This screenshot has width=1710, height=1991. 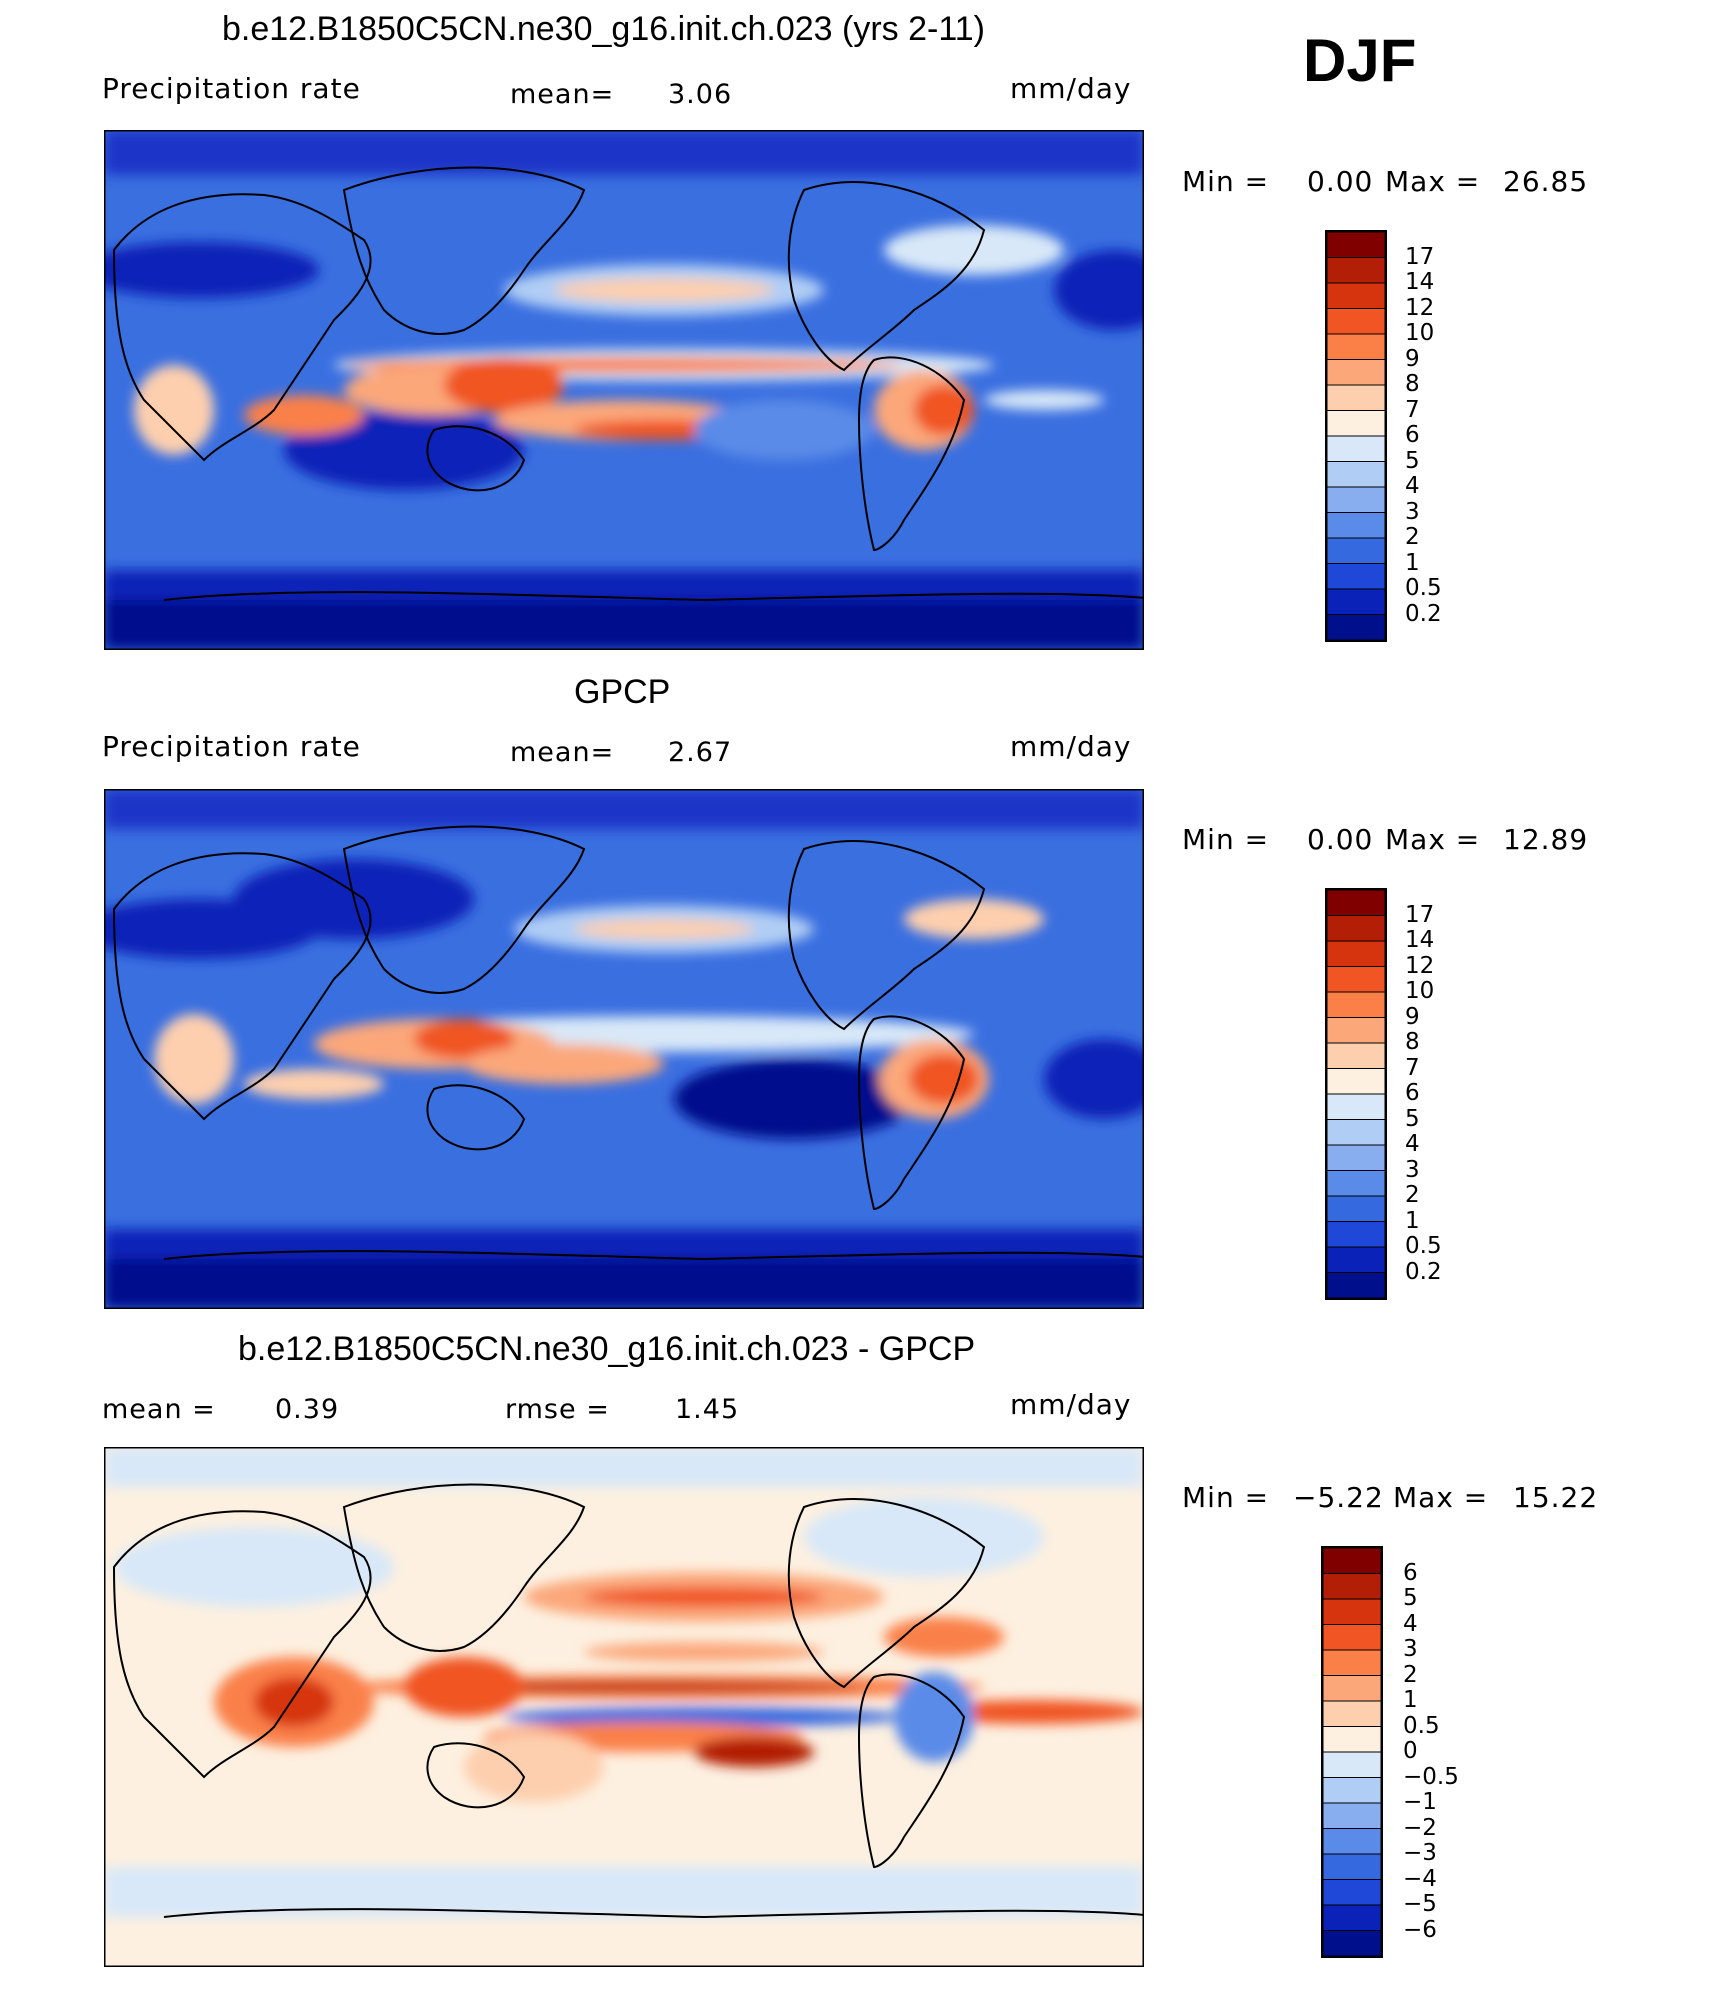 What do you see at coordinates (1546, 181) in the screenshot?
I see `max-value-model: 26.85` at bounding box center [1546, 181].